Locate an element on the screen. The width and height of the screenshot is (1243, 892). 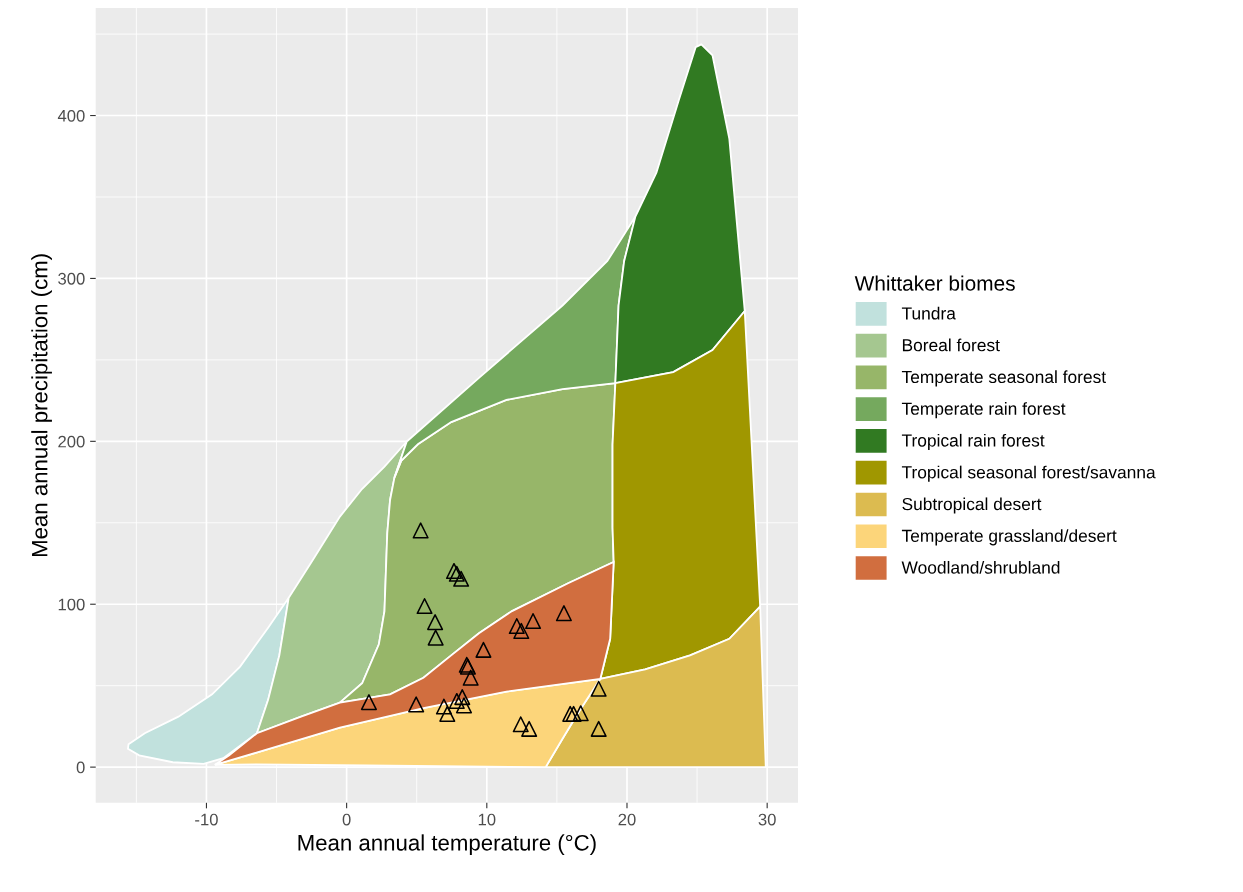
y-tick-label: 100 is located at coordinates (71, 604).